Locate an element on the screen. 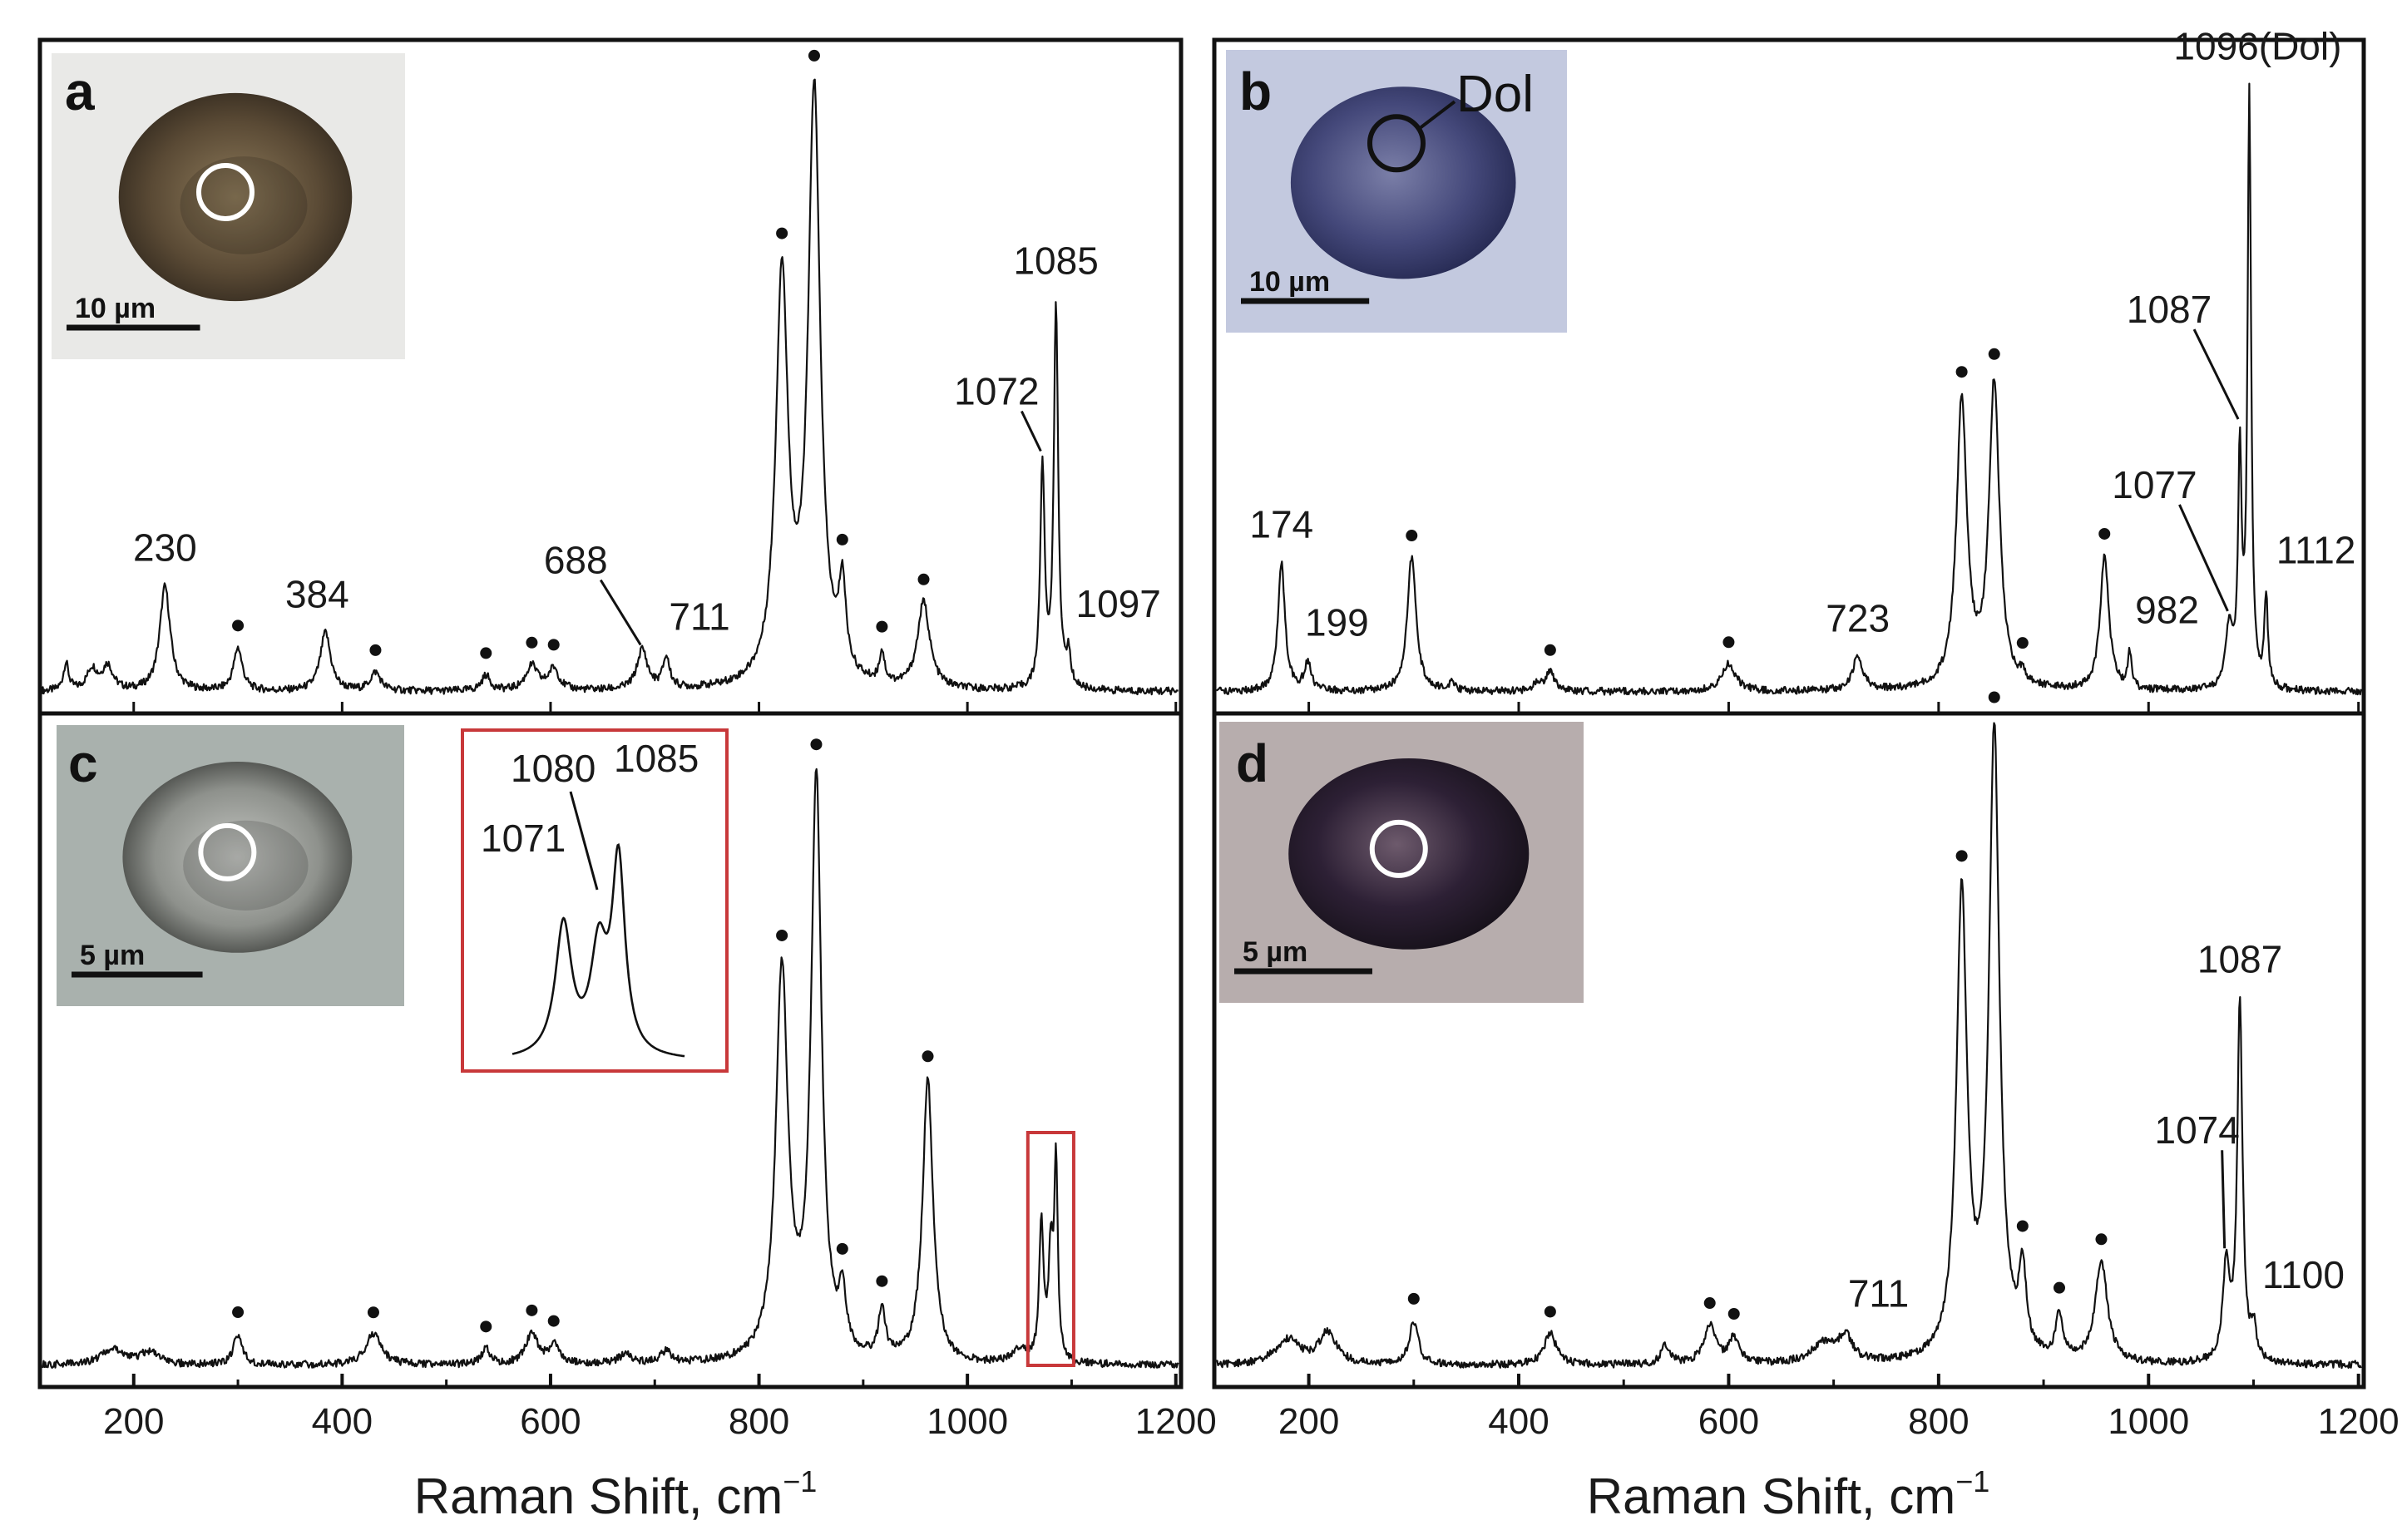 This screenshot has height=1540, width=2402. peak-label-1072: 1072 is located at coordinates (996, 391).